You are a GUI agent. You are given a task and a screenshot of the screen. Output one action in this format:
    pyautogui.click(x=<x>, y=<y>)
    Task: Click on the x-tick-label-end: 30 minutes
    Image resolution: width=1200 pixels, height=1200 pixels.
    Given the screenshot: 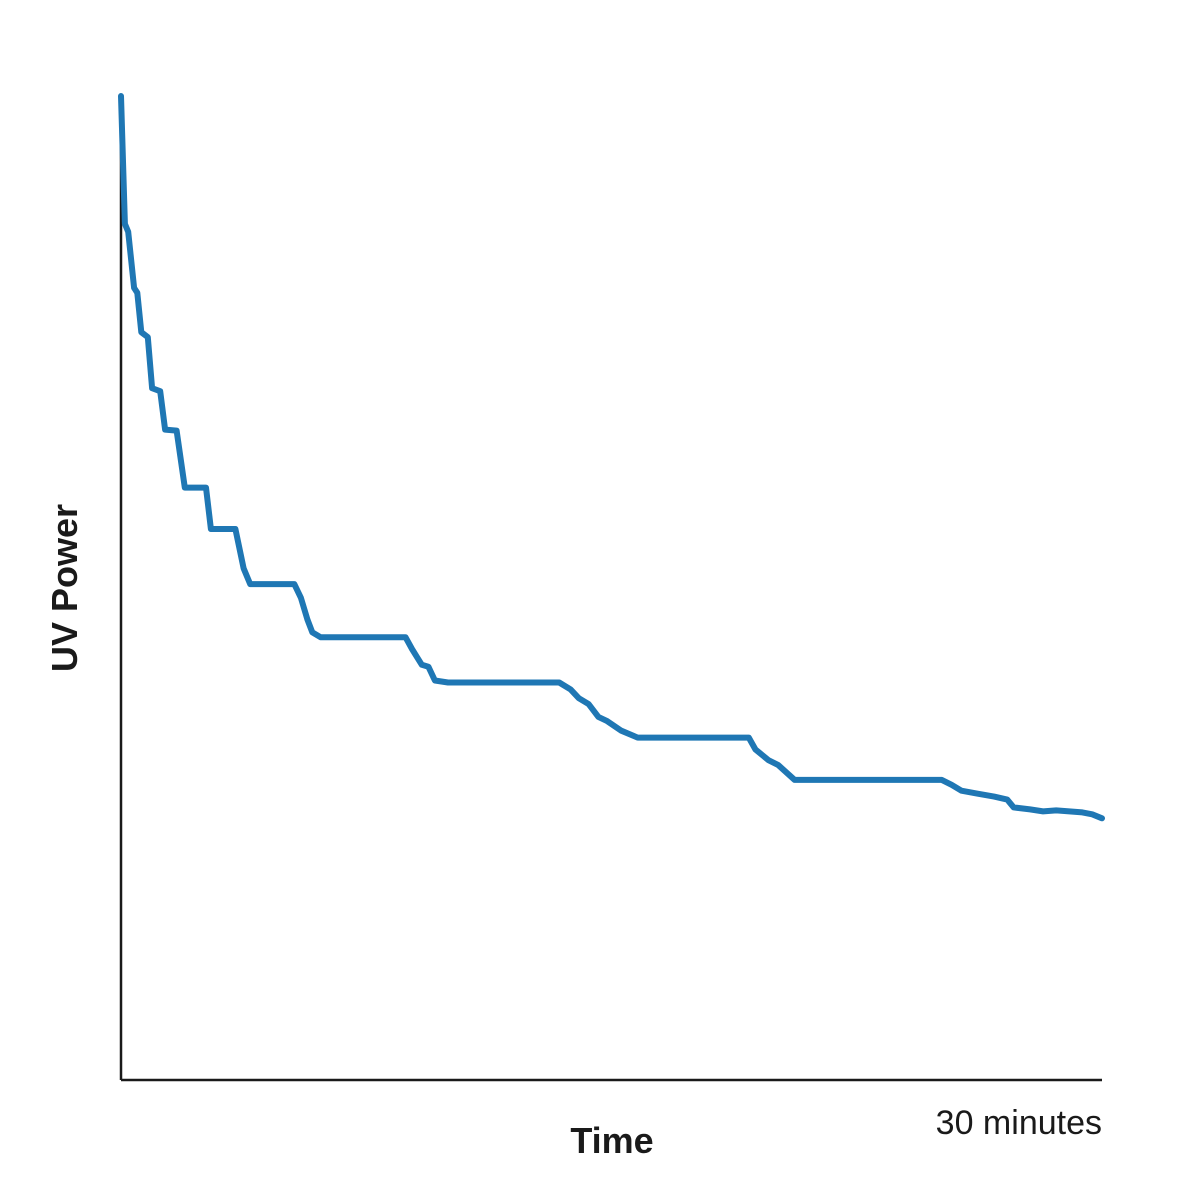 What is the action you would take?
    pyautogui.click(x=1019, y=1123)
    